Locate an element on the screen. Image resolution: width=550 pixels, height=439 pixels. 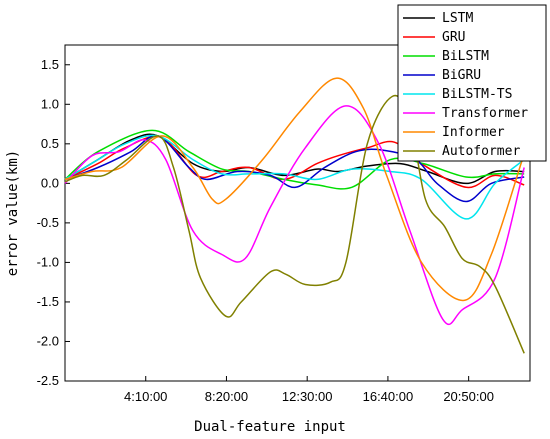
y-tick-label: -1.0 is located at coordinates (48, 261).